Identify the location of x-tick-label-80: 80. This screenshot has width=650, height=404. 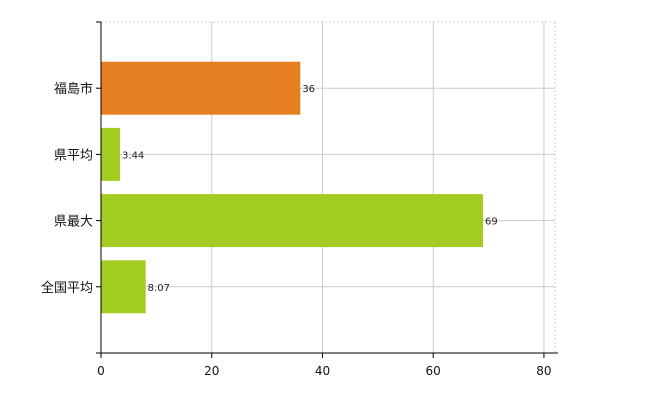
(543, 371).